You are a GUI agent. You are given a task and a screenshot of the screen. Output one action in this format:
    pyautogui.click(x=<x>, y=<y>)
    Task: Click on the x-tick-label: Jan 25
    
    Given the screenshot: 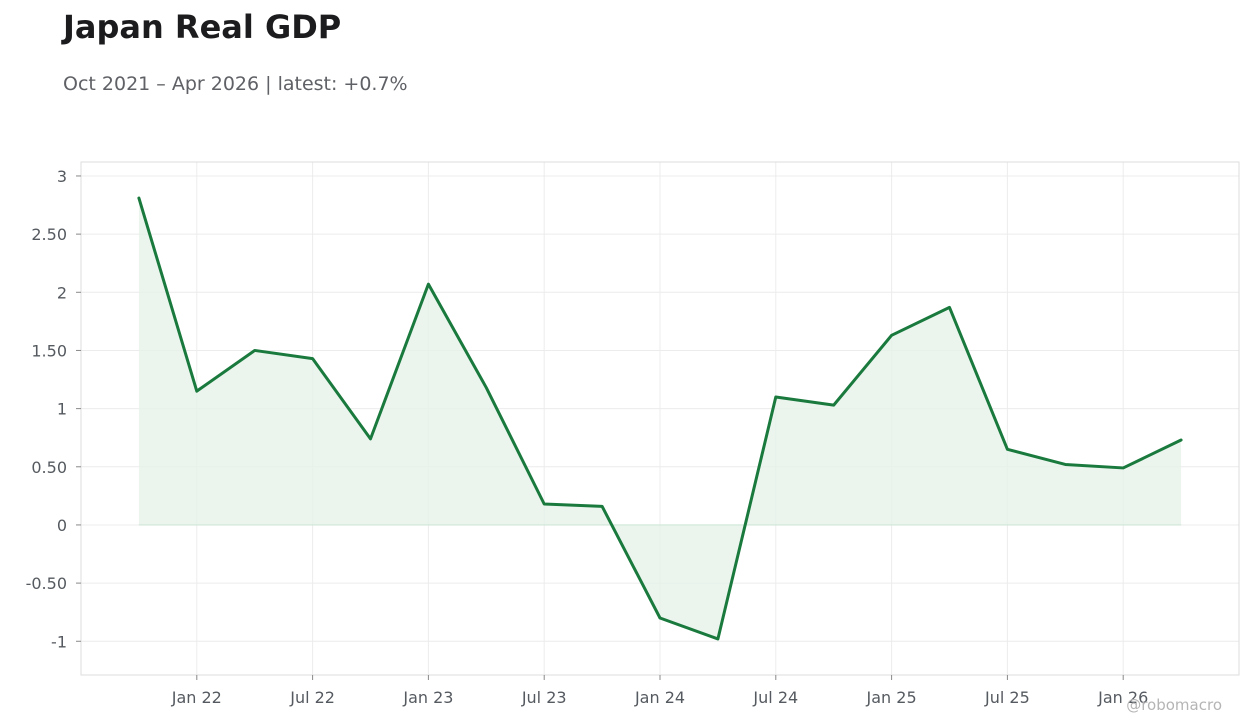 What is the action you would take?
    pyautogui.click(x=891, y=697)
    